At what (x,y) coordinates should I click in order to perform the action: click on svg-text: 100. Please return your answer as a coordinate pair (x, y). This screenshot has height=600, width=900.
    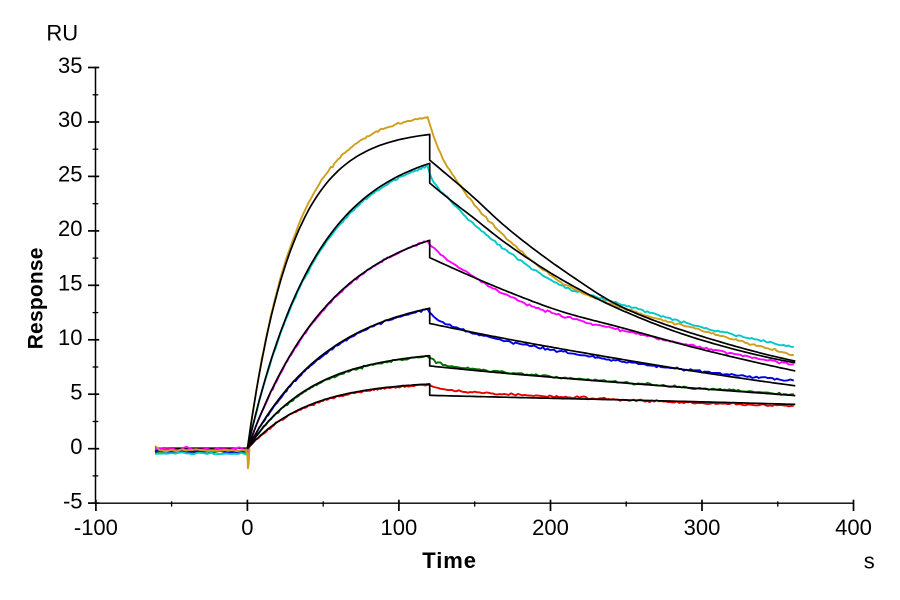
    Looking at the image, I should click on (399, 527).